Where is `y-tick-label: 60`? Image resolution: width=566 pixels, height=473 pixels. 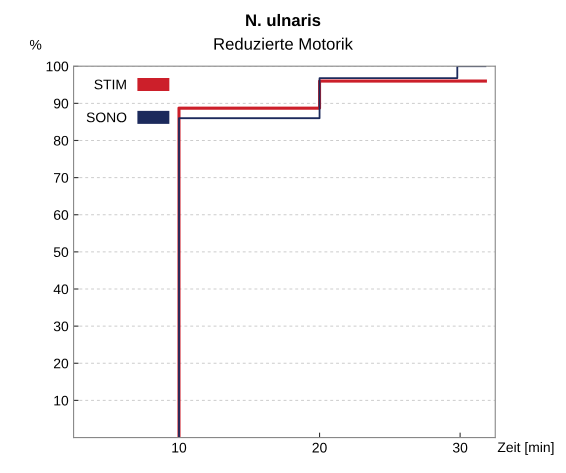
y-tick-label: 60 is located at coordinates (61, 215).